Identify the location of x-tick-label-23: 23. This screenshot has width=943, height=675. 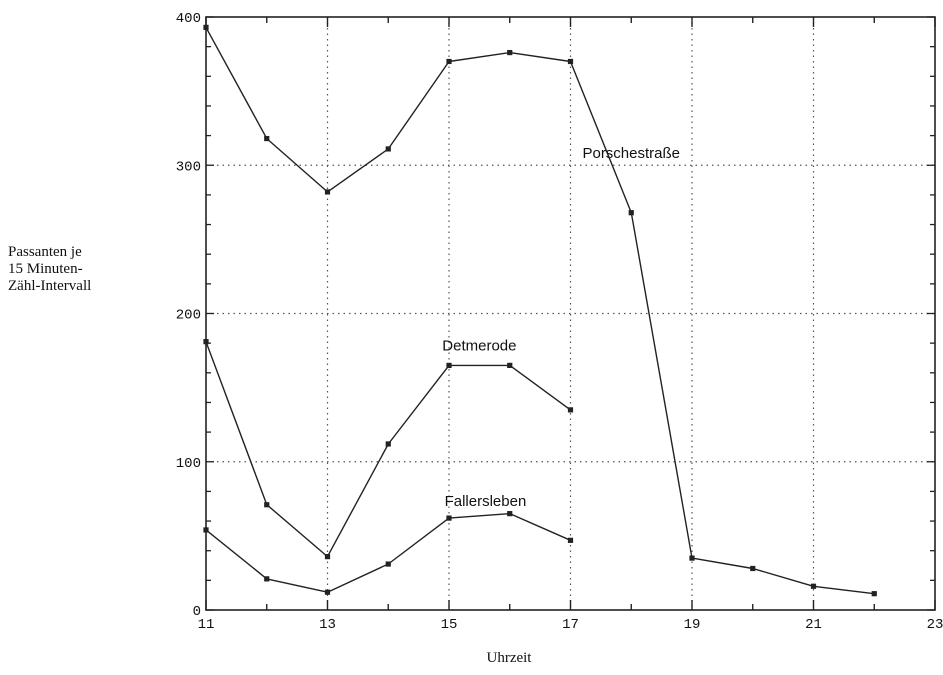
(935, 625).